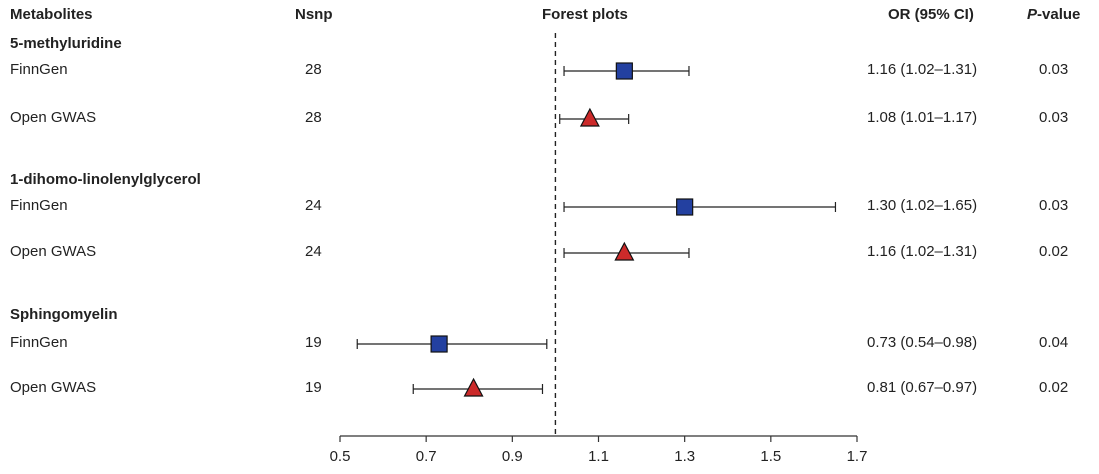  Describe the element at coordinates (1054, 342) in the screenshot. I see `row-p-value: 0.04` at that location.